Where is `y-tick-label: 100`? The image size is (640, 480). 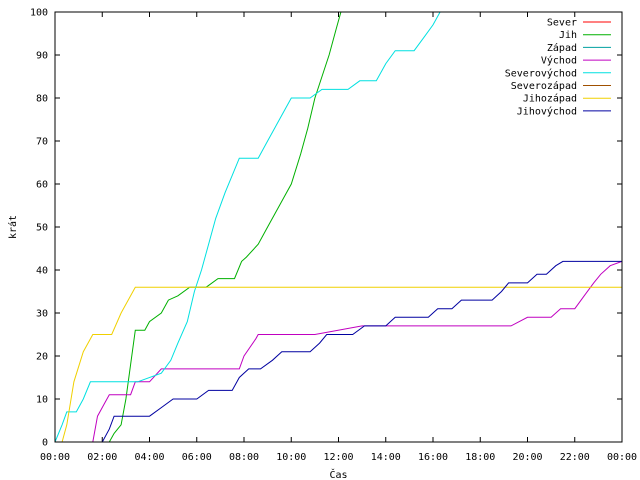
y-tick-label: 100 is located at coordinates (39, 13).